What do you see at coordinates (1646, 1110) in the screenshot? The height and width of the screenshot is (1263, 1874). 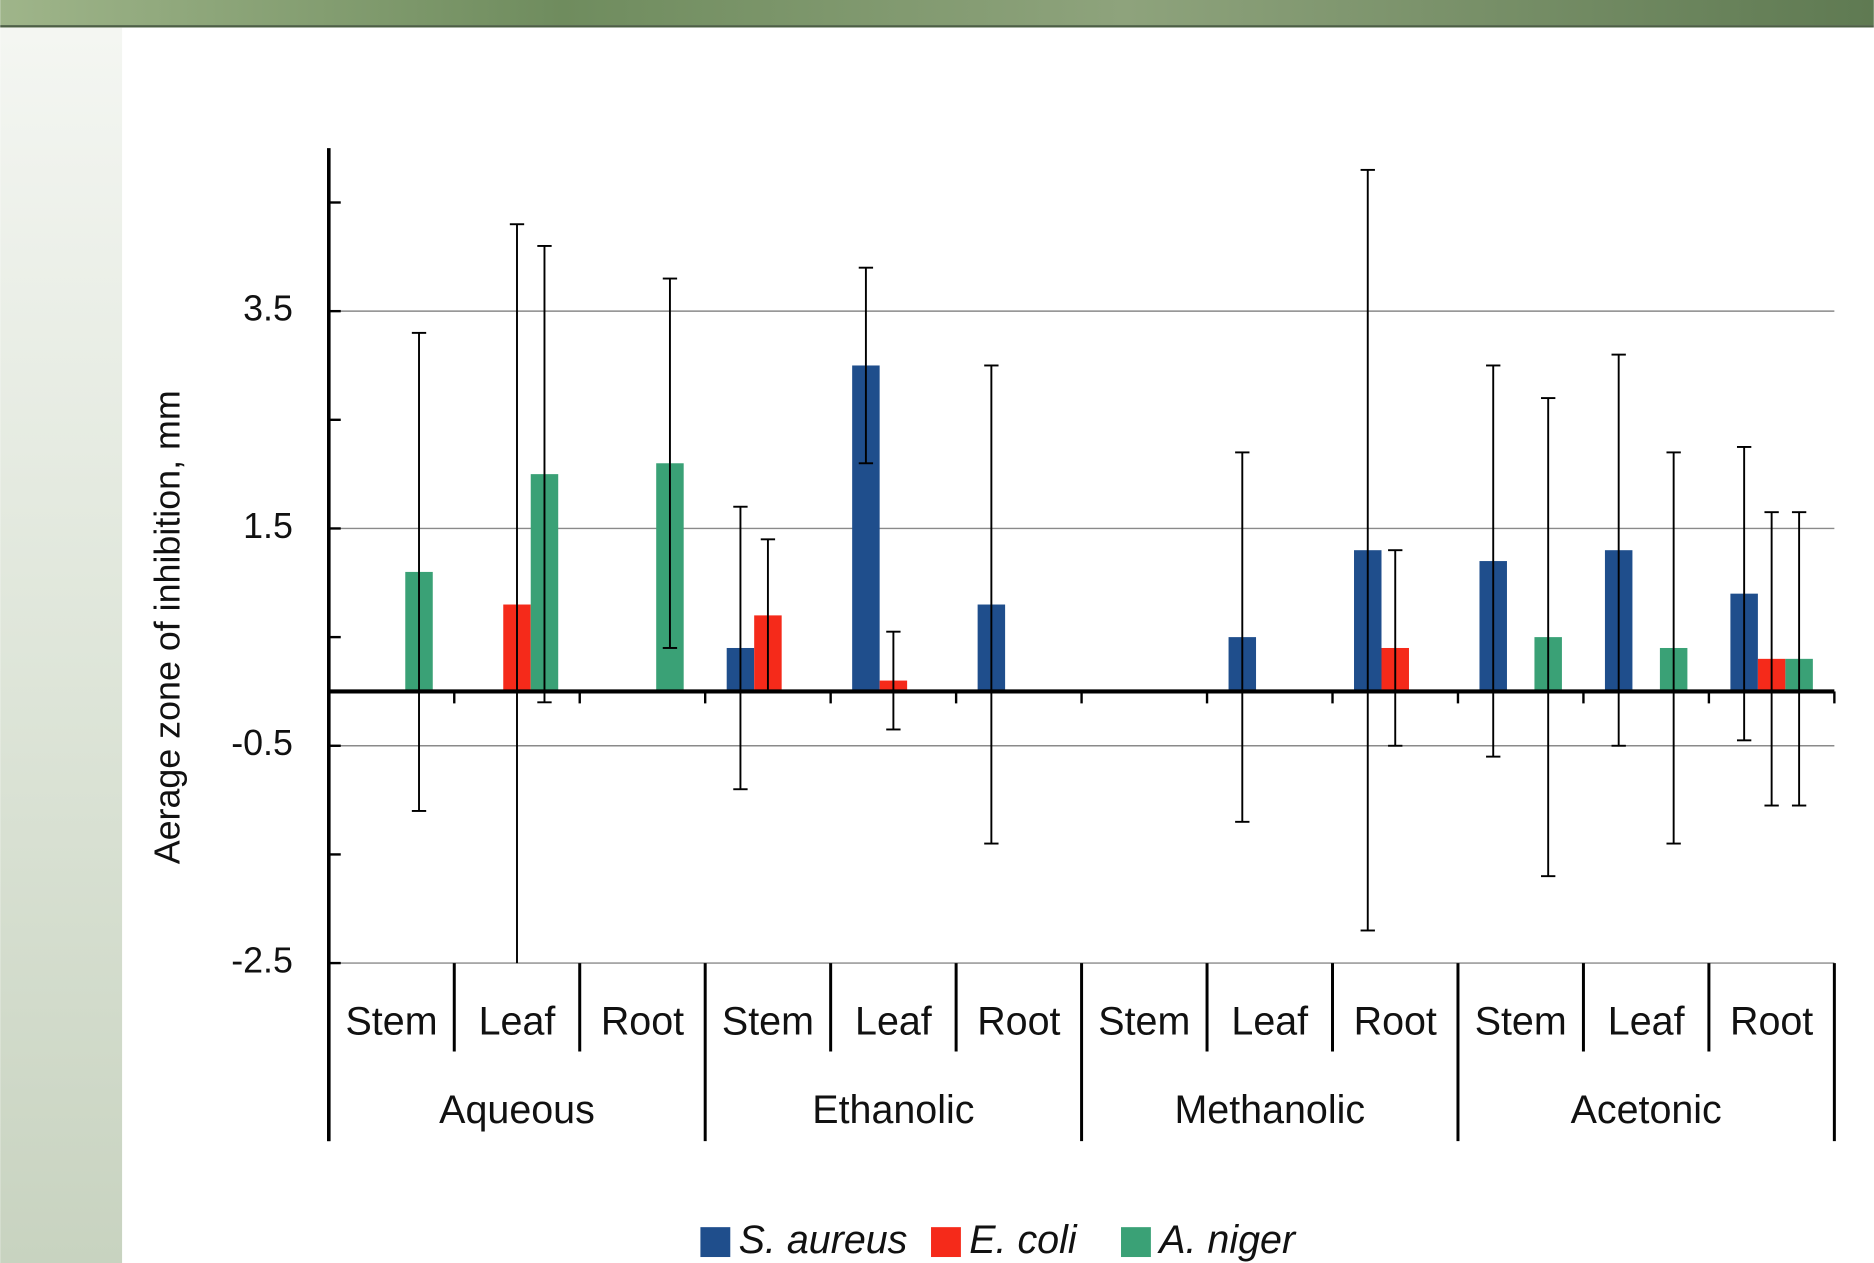 I see `group-label: Acetonic` at bounding box center [1646, 1110].